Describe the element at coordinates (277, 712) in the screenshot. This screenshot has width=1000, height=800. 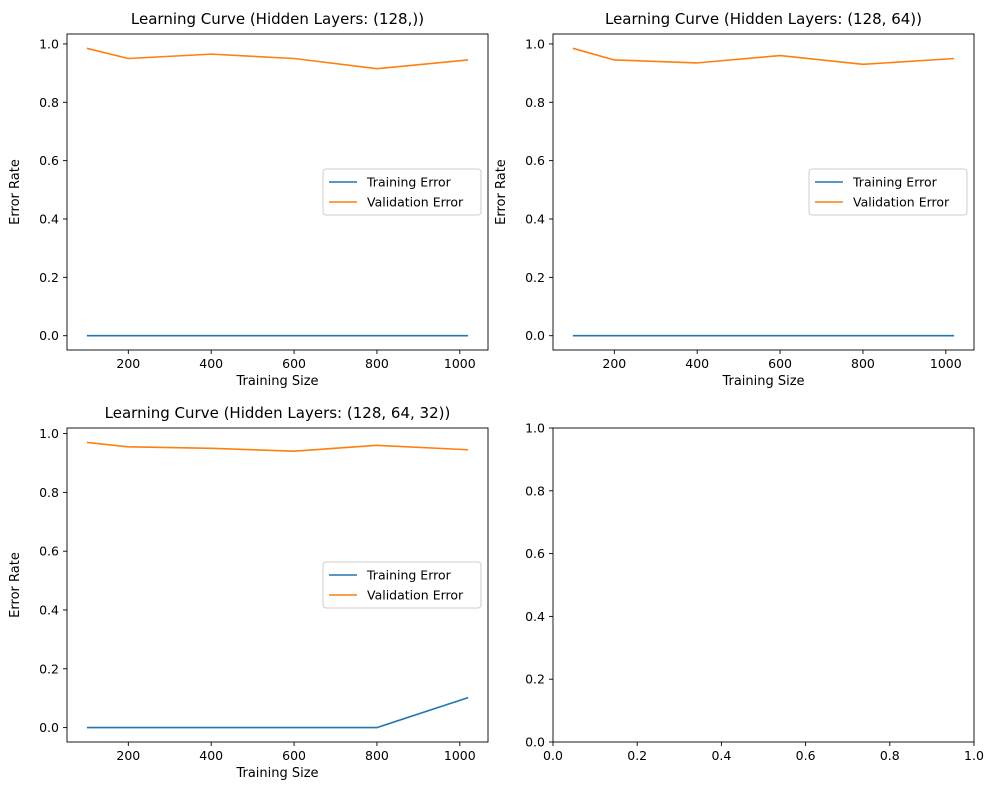
I see `series-line-training-error` at that location.